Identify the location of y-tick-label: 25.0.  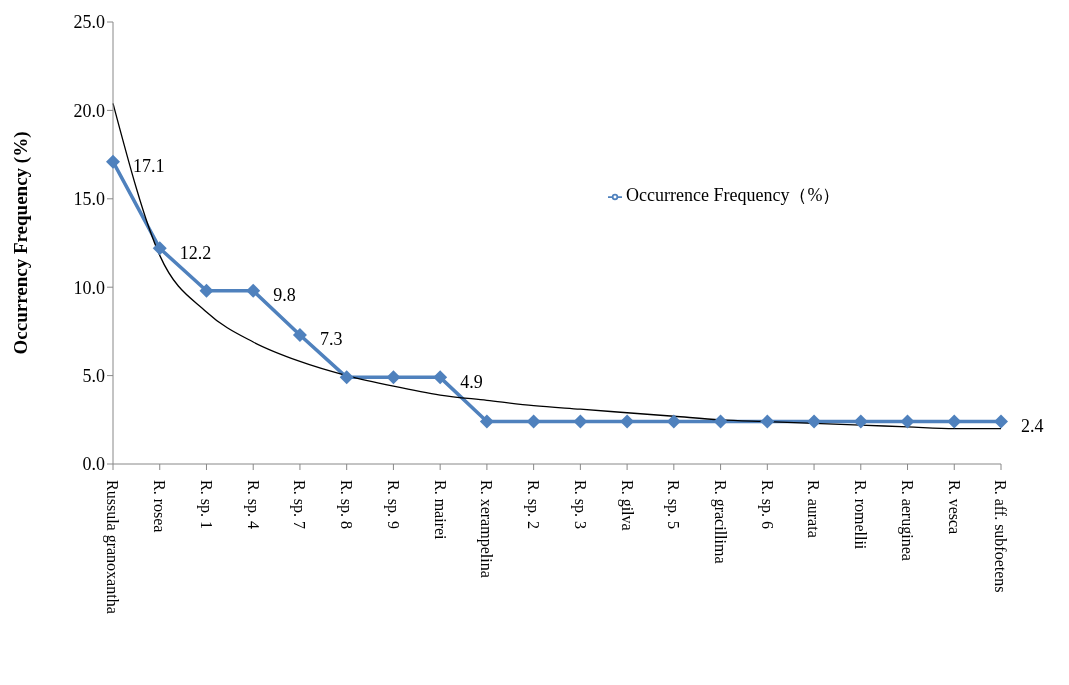
(89, 22).